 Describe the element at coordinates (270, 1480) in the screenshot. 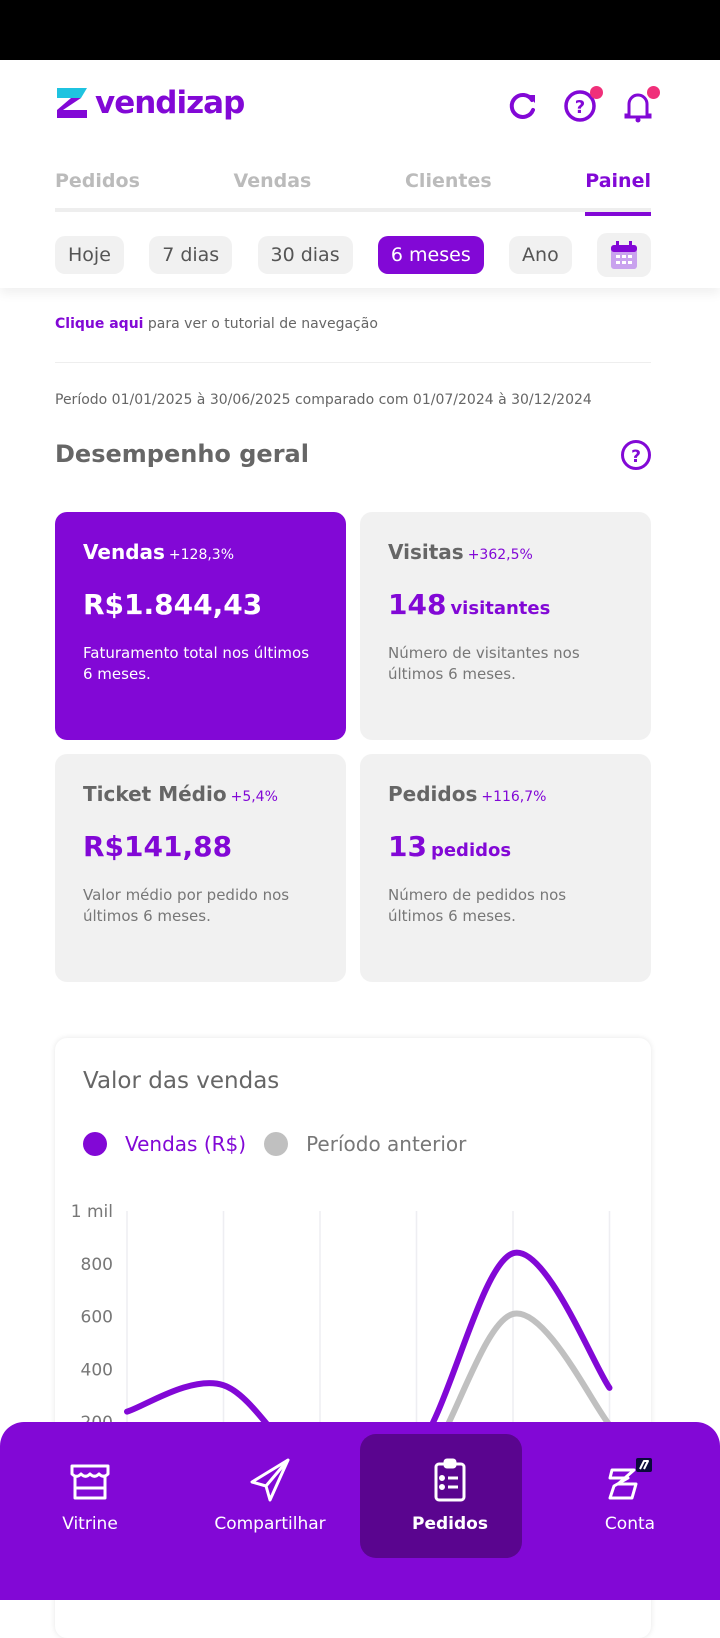

I see `paper-plane-icon` at that location.